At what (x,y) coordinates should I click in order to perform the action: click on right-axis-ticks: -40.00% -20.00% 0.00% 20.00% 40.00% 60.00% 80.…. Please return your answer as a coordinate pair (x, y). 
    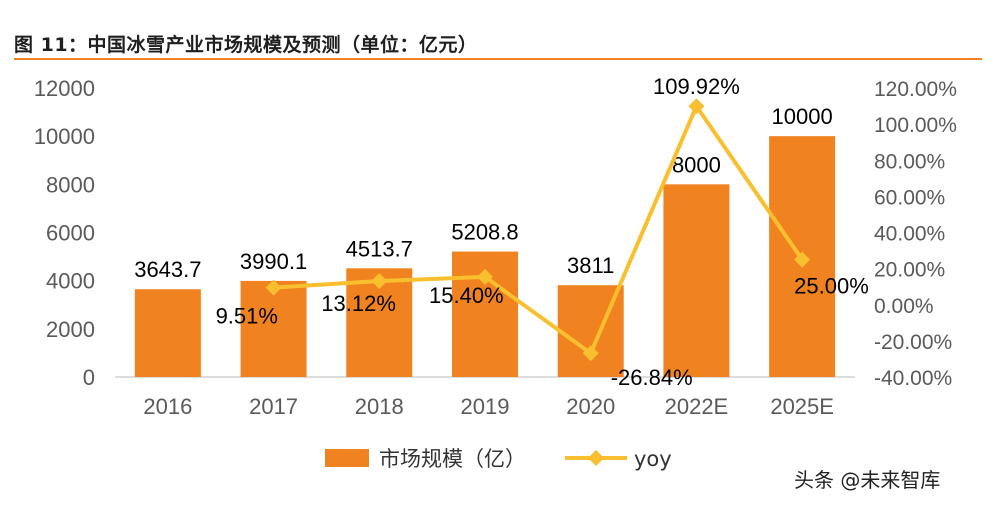
    Looking at the image, I should click on (915, 234).